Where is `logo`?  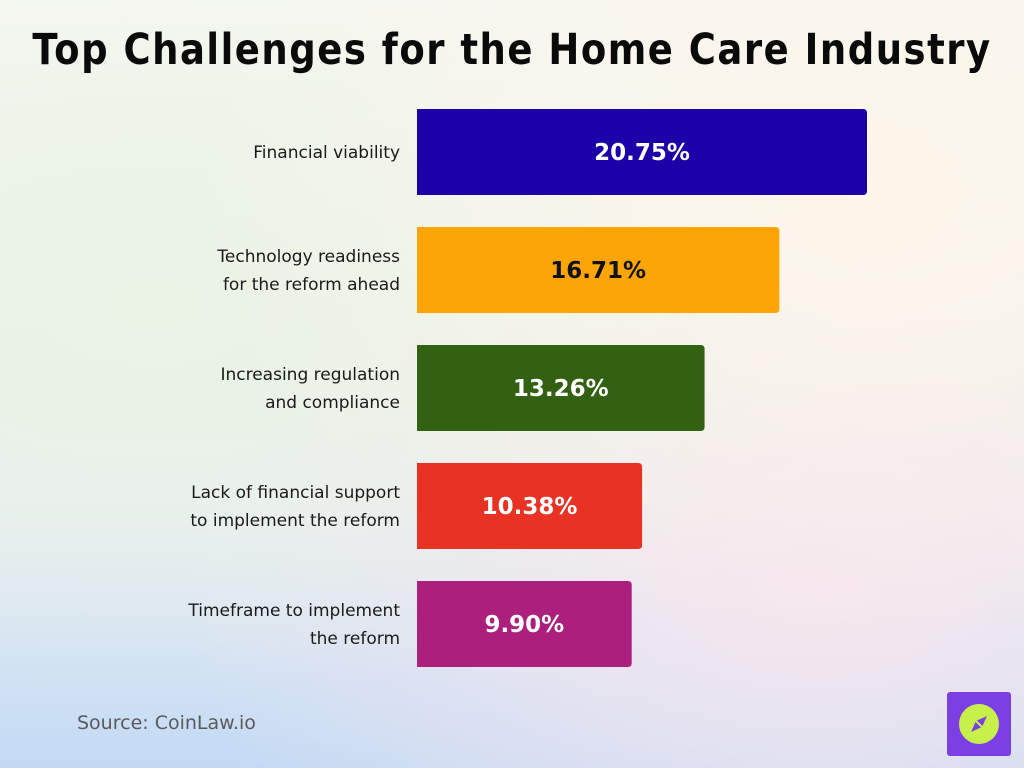
logo is located at coordinates (979, 724).